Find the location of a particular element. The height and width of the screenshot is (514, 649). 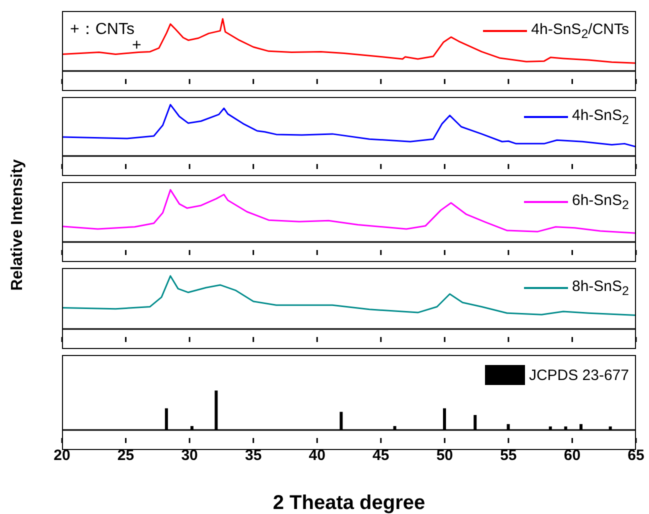

legend-label: 6h-SnS$_{2}$ is located at coordinates (600, 202).